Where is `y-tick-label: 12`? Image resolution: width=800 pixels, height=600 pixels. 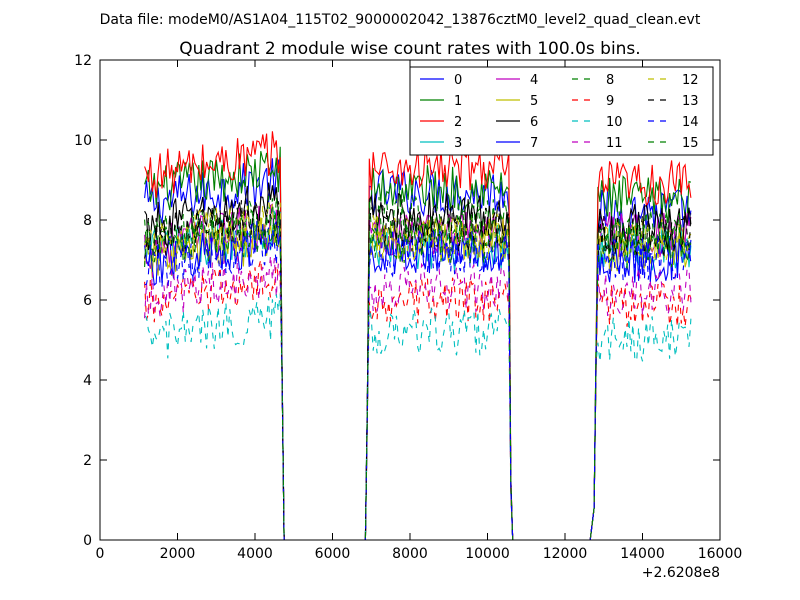
y-tick-label: 12 is located at coordinates (83, 61).